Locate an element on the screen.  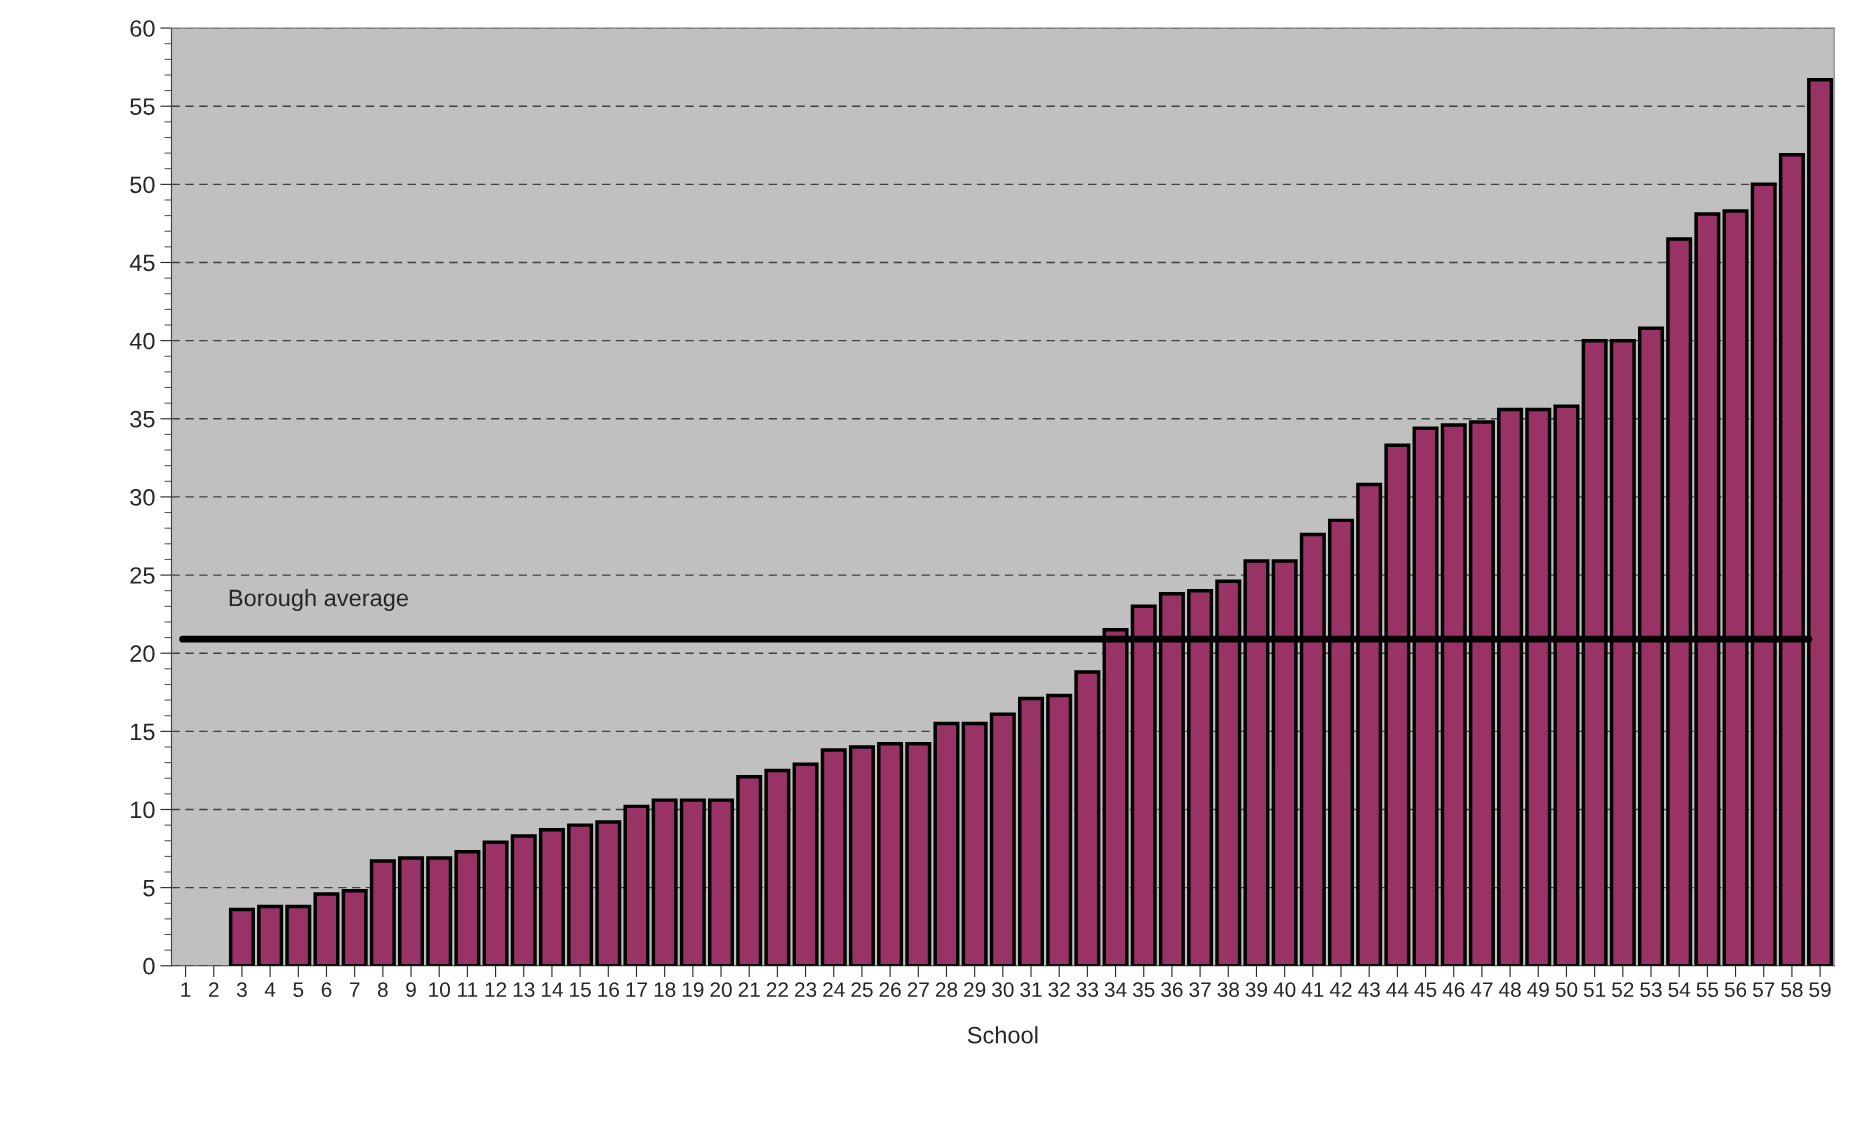
x-tick-label: 11 is located at coordinates (468, 989).